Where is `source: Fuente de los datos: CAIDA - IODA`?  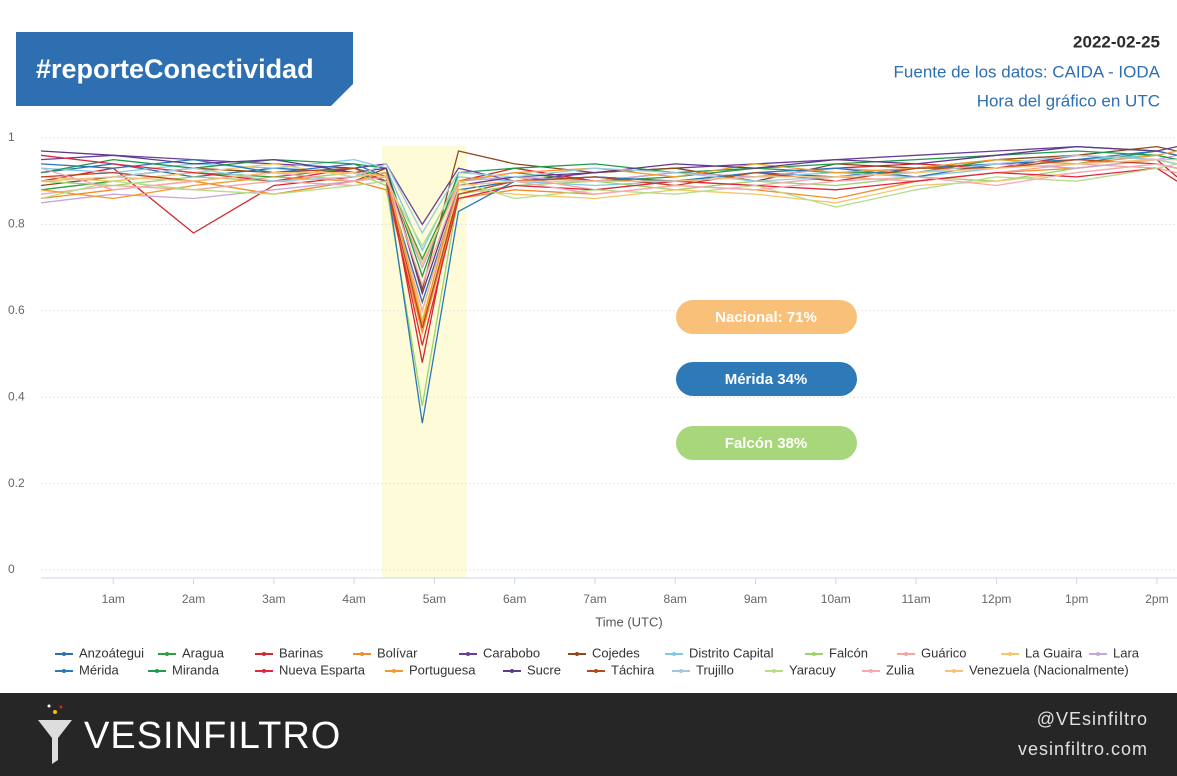 source: Fuente de los datos: CAIDA - IODA is located at coordinates (1027, 71).